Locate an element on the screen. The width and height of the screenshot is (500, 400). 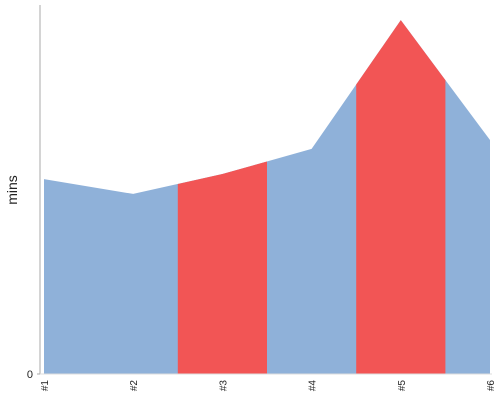
x-tick-label: #3 is located at coordinates (223, 386).